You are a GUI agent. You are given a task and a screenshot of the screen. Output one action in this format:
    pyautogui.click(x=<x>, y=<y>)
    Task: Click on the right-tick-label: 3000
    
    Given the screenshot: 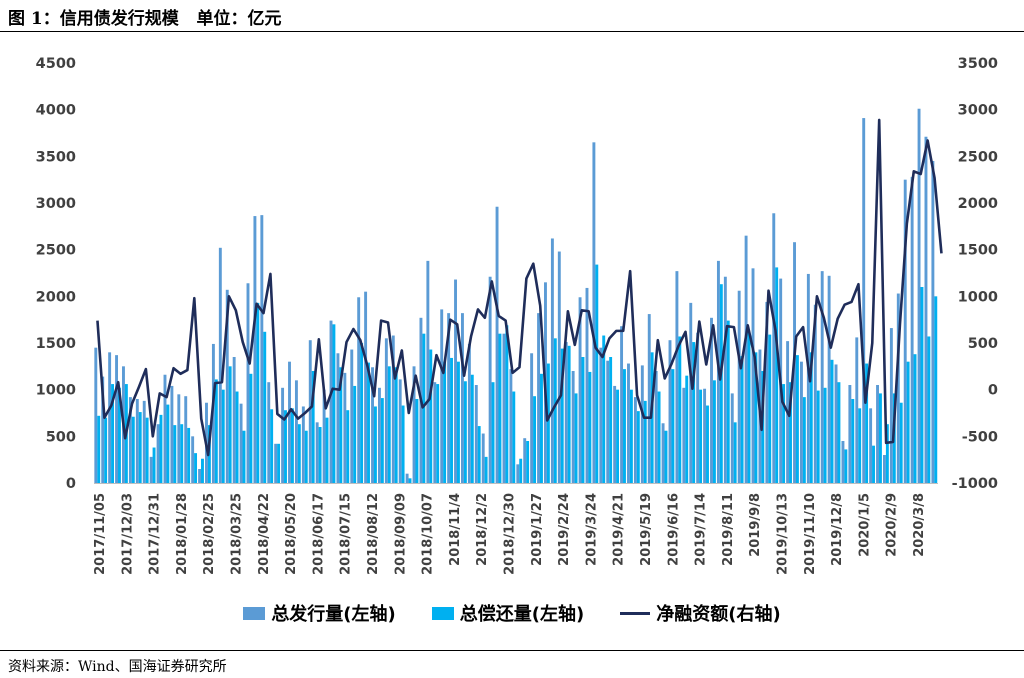 What is the action you would take?
    pyautogui.click(x=978, y=111)
    